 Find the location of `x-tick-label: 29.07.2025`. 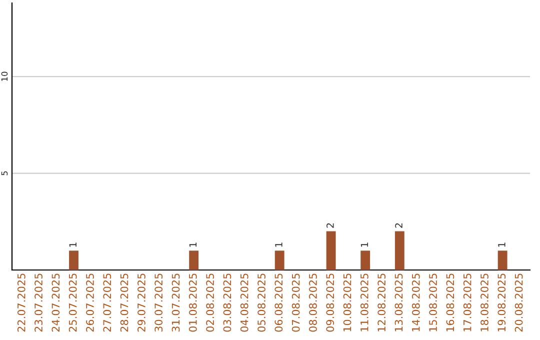

x-tick-label: 29.07.2025 is located at coordinates (142, 303).